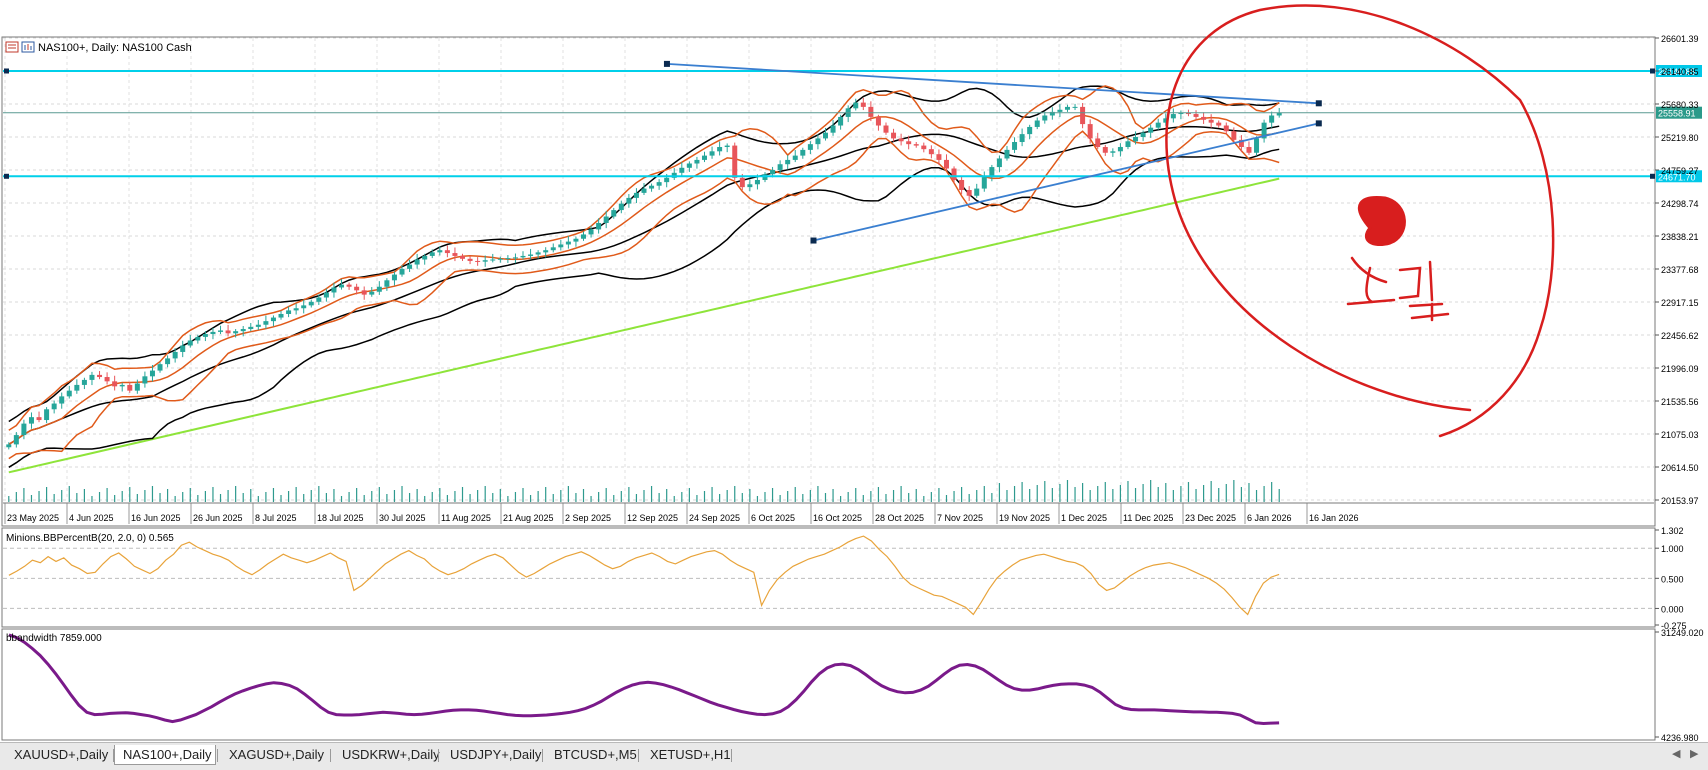 This screenshot has height=770, width=1708. Describe the element at coordinates (276, 754) in the screenshot. I see `tab-xagusd: XAGUSD+,Daily` at that location.